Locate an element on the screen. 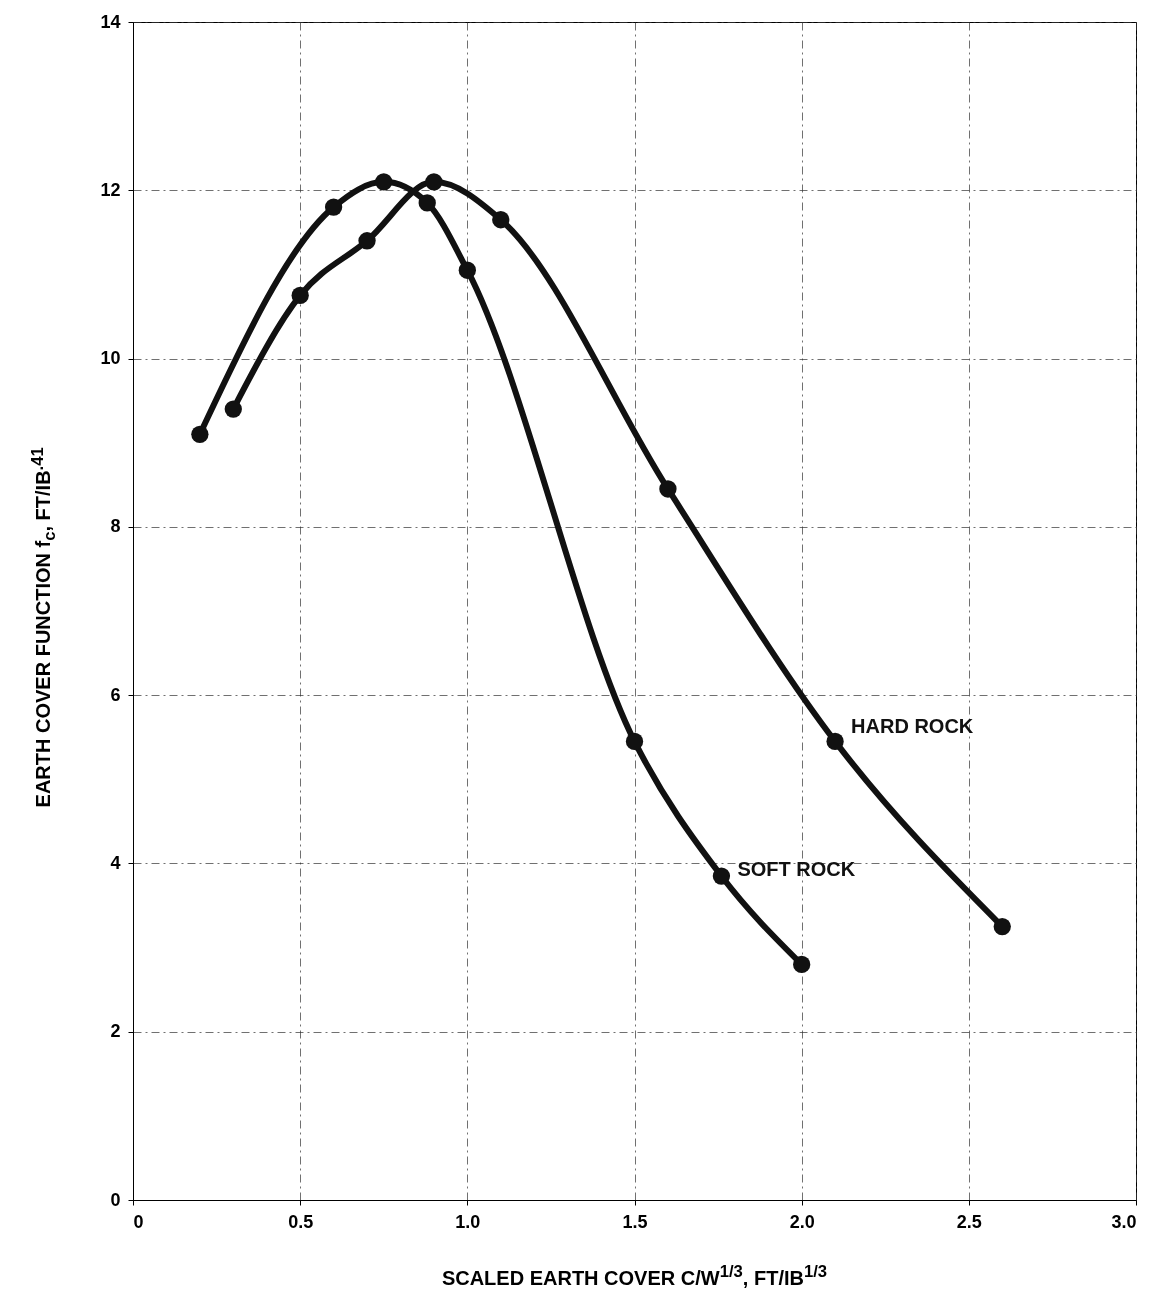  x-tick-label: 0 is located at coordinates (138, 1221).